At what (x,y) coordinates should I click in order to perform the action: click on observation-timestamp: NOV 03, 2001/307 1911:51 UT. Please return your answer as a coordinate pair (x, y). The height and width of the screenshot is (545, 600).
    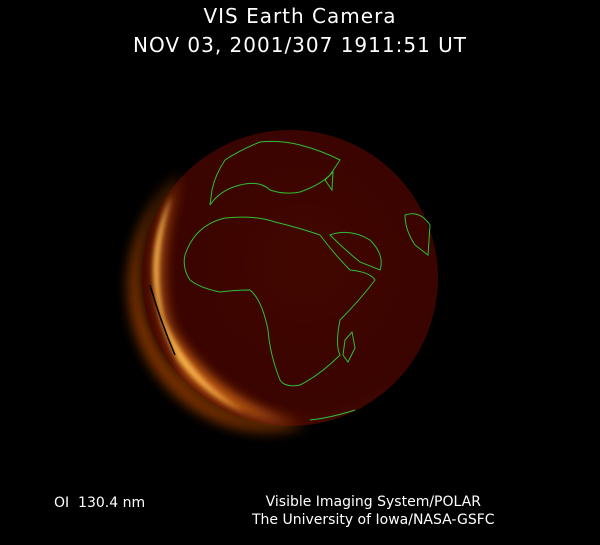
    Looking at the image, I should click on (300, 45).